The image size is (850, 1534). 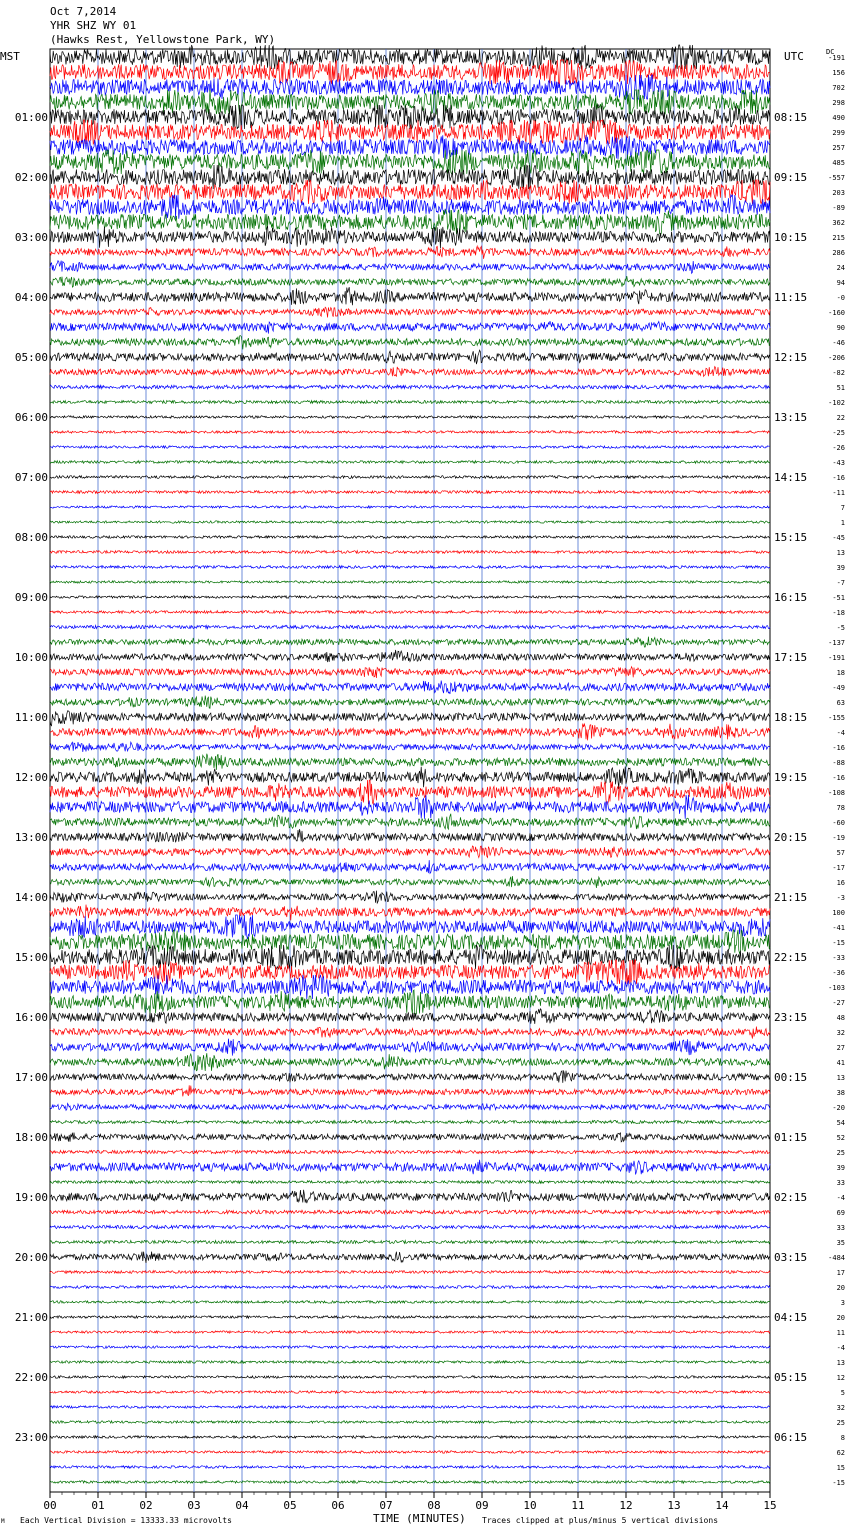 What do you see at coordinates (385, 1505) in the screenshot?
I see `x-tick-label: 07` at bounding box center [385, 1505].